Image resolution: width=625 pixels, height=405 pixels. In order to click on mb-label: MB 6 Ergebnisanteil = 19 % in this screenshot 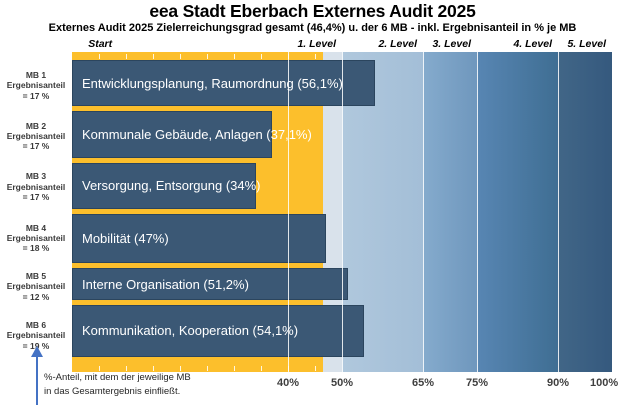, I will do `click(36, 335)`.